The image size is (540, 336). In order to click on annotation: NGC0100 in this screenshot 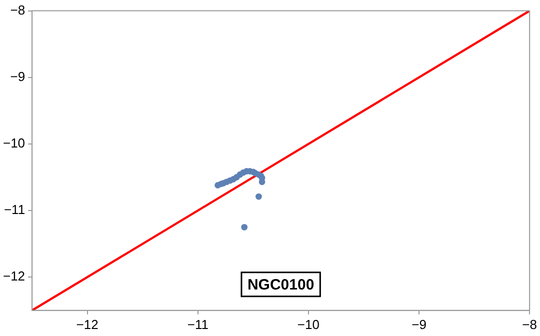, I will do `click(280, 285)`.